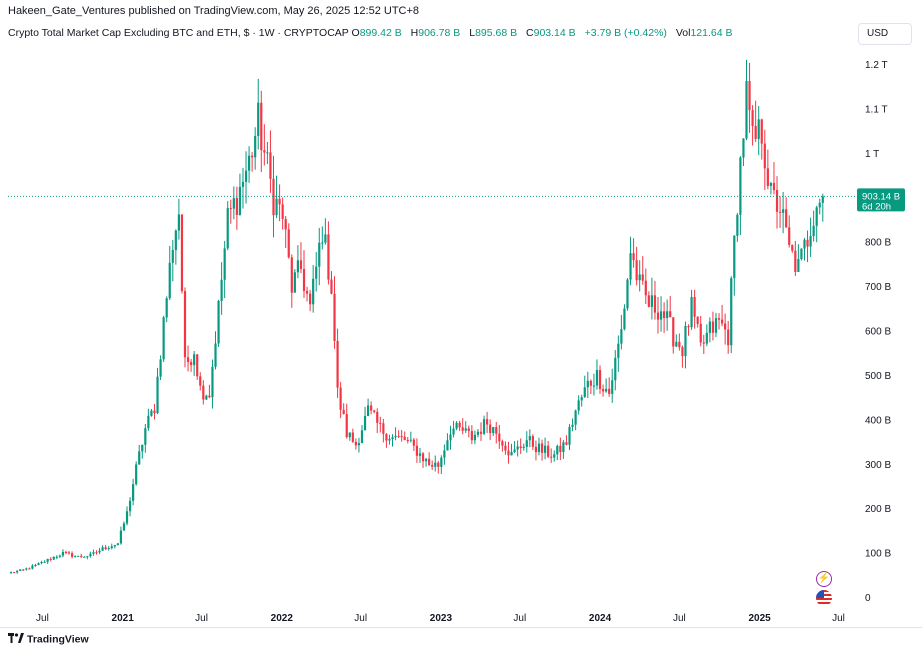  What do you see at coordinates (881, 200) in the screenshot?
I see `last-price-tag-box` at bounding box center [881, 200].